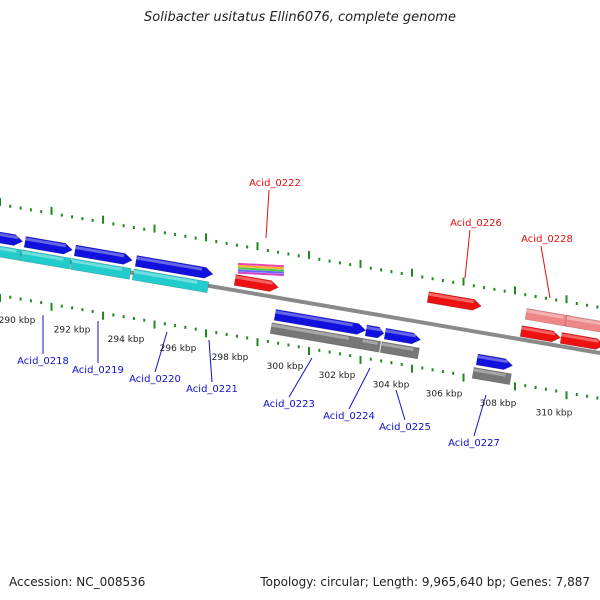 The height and width of the screenshot is (600, 600). I want to click on kbp-label: 298 kbp, so click(230, 358).